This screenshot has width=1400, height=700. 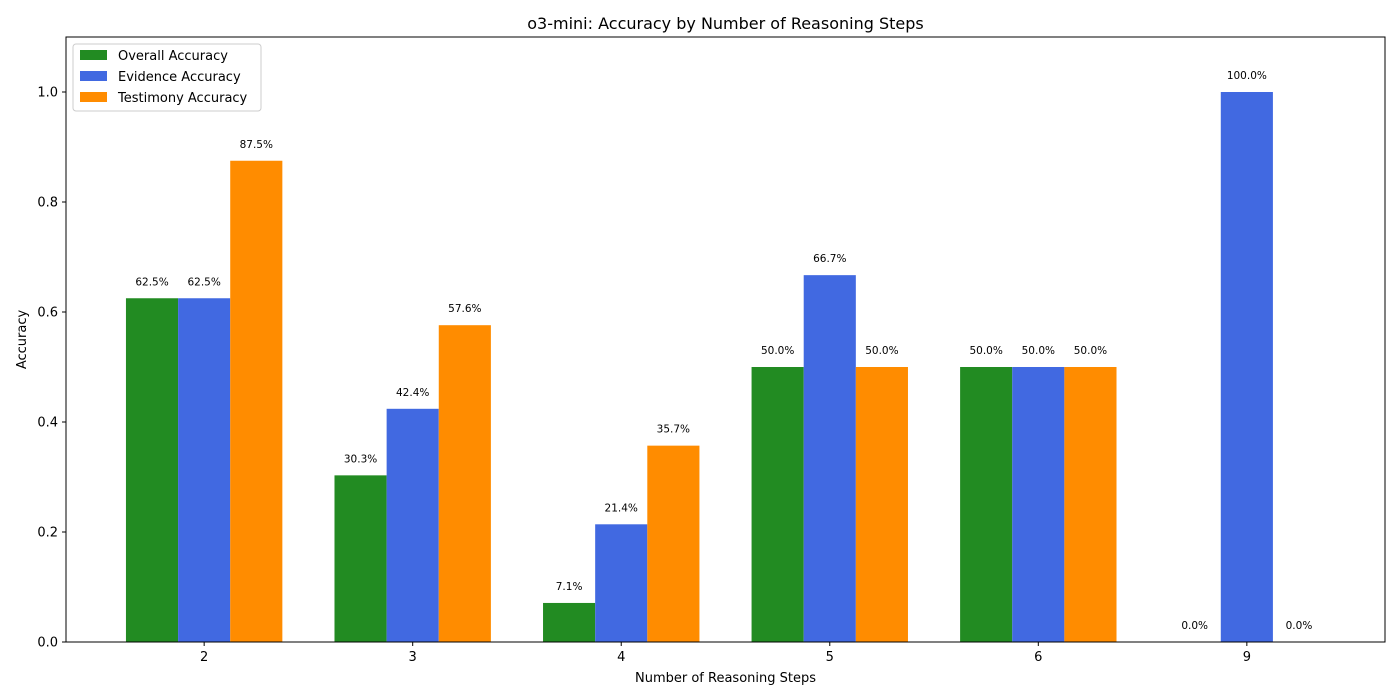 What do you see at coordinates (673, 430) in the screenshot?
I see `data-label-testimony-accuracy-4: 35.7%` at bounding box center [673, 430].